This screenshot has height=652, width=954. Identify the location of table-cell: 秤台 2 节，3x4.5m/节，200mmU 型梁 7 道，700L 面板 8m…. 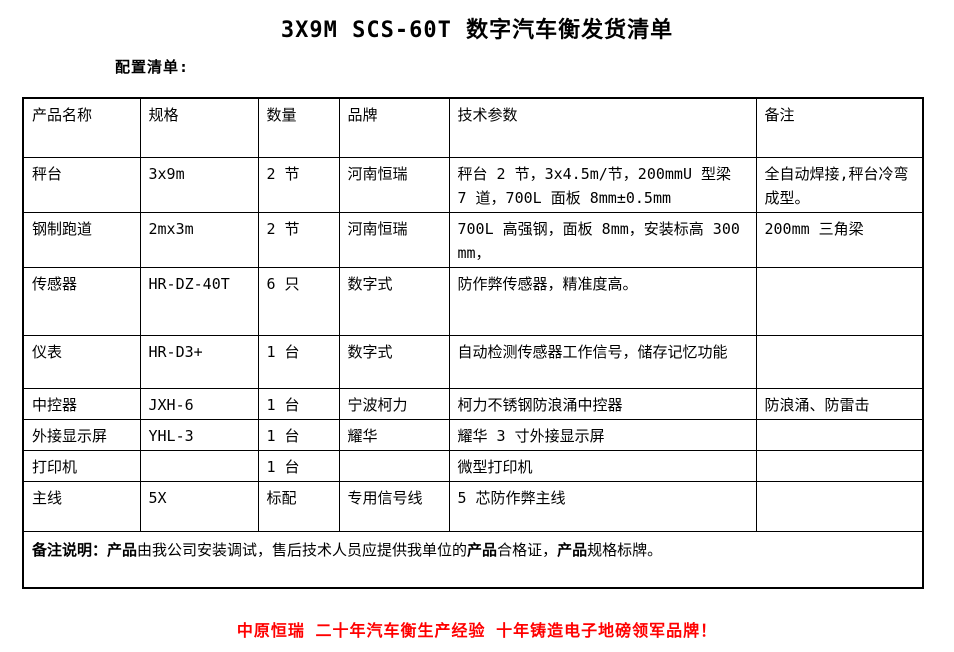
(602, 184).